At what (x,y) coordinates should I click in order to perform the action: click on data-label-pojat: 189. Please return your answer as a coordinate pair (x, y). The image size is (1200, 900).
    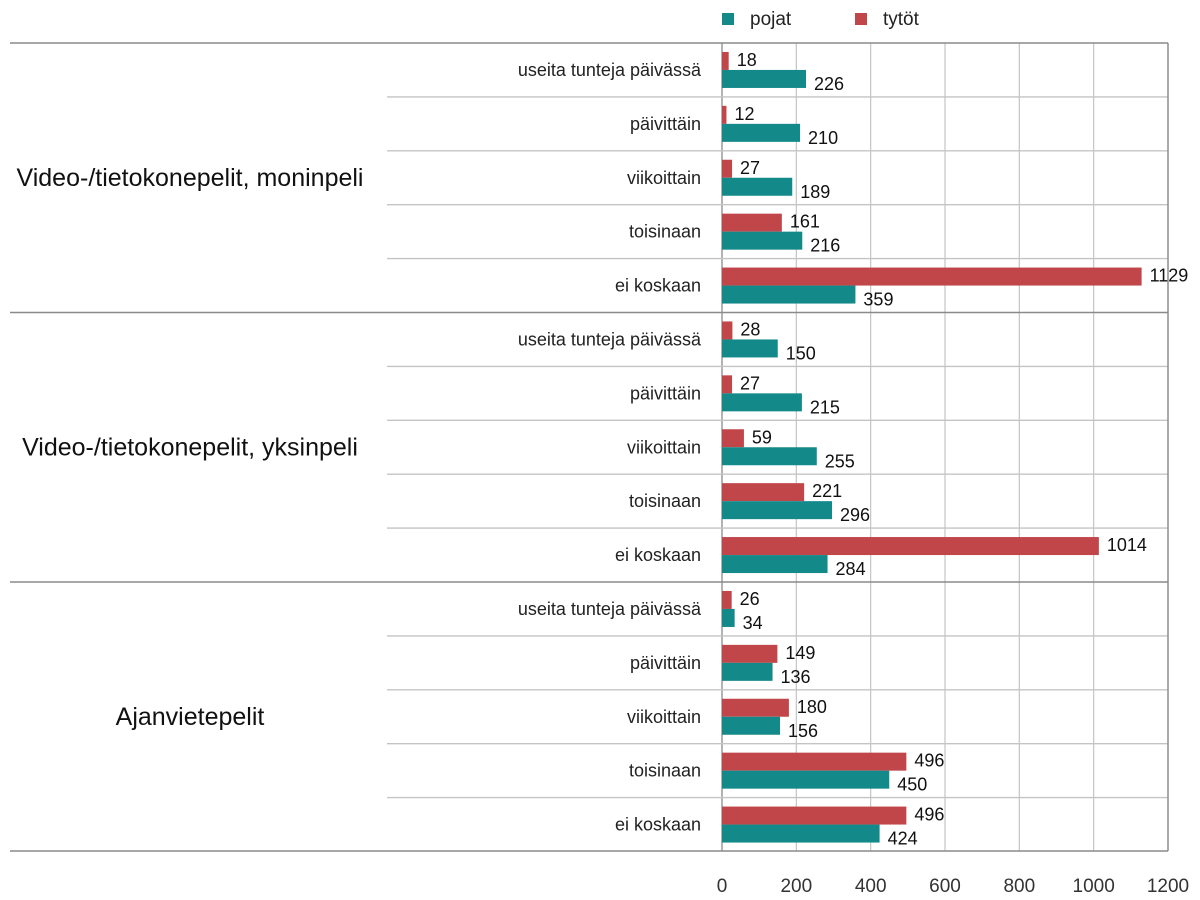
    Looking at the image, I should click on (815, 192).